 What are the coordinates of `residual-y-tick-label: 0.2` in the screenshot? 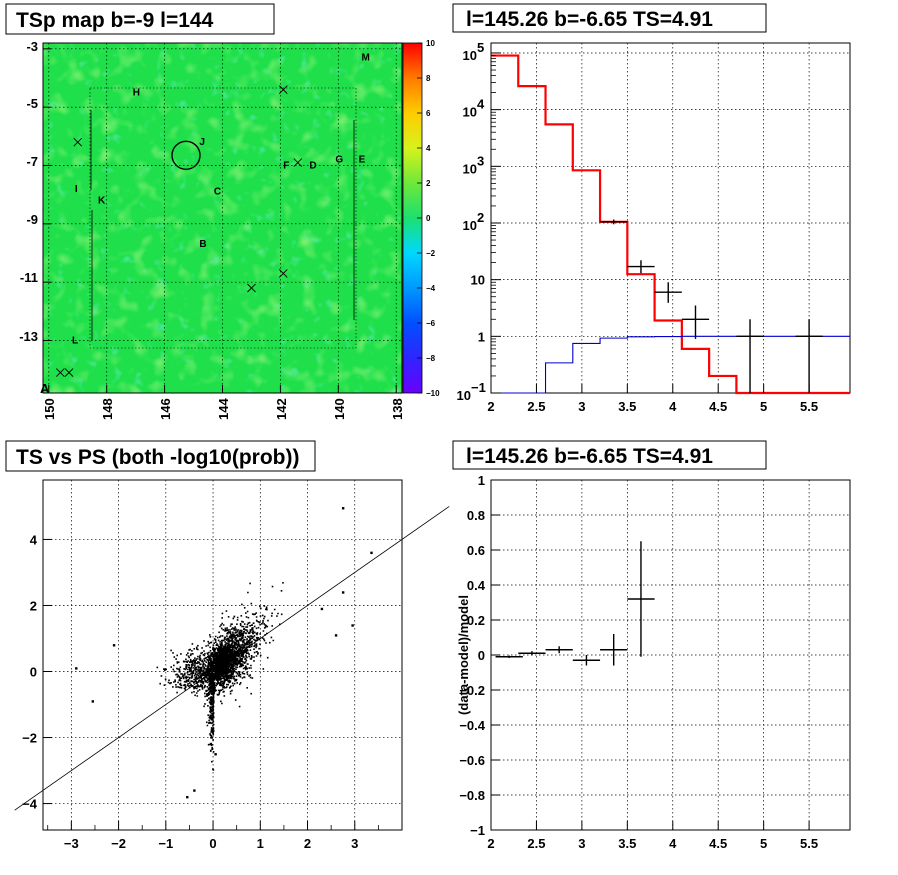 It's located at (476, 620).